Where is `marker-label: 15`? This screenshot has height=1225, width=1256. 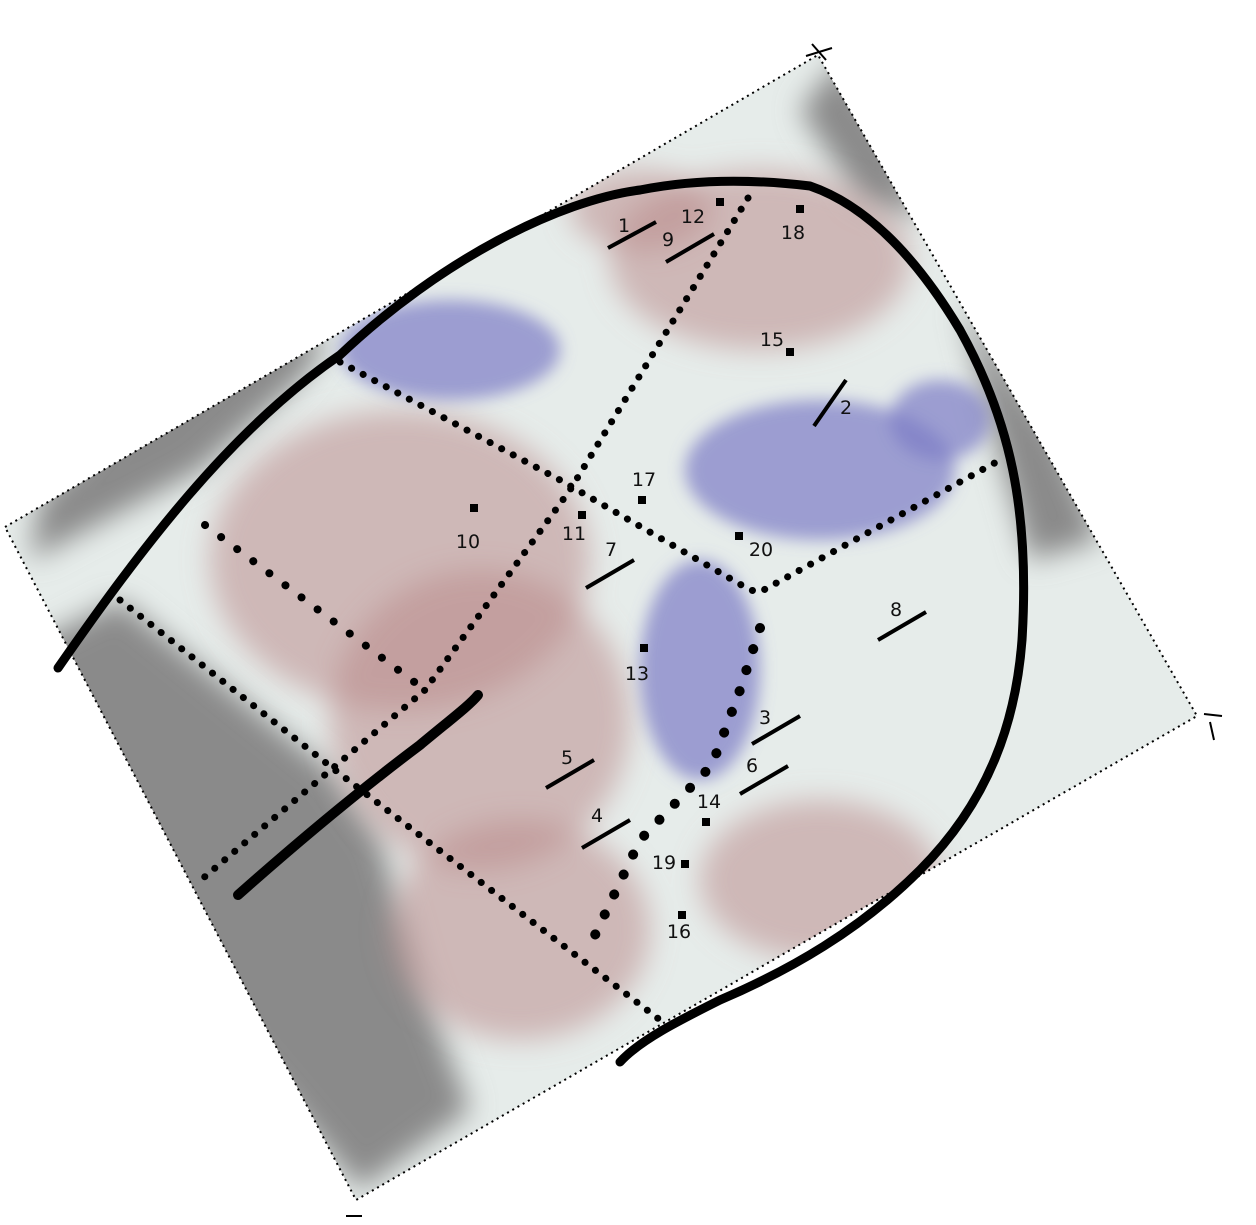
marker-label: 15 is located at coordinates (772, 340).